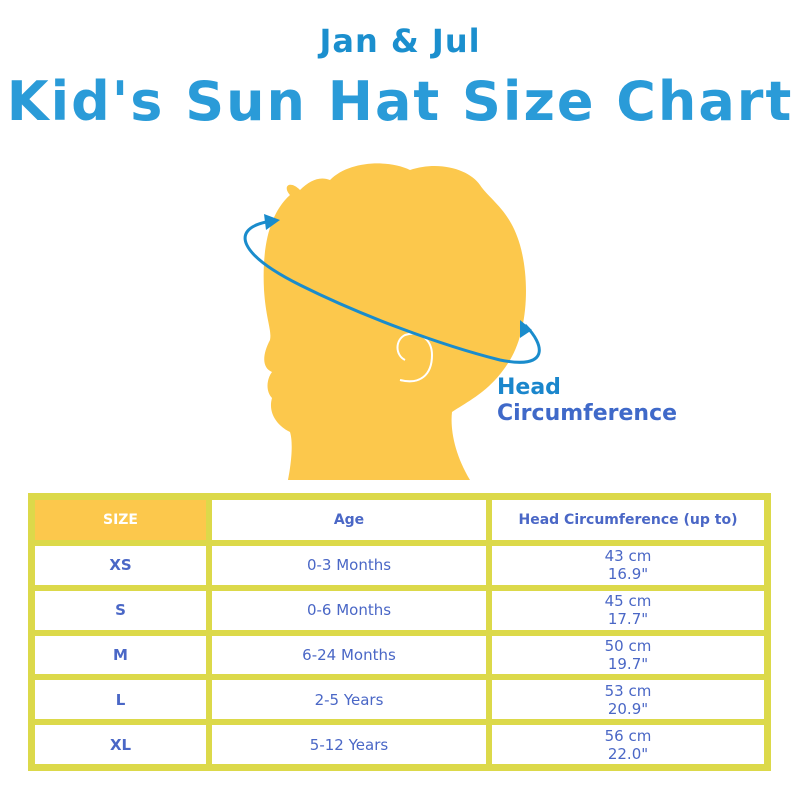 The width and height of the screenshot is (800, 800). I want to click on child-head-silhouette, so click(394, 321).